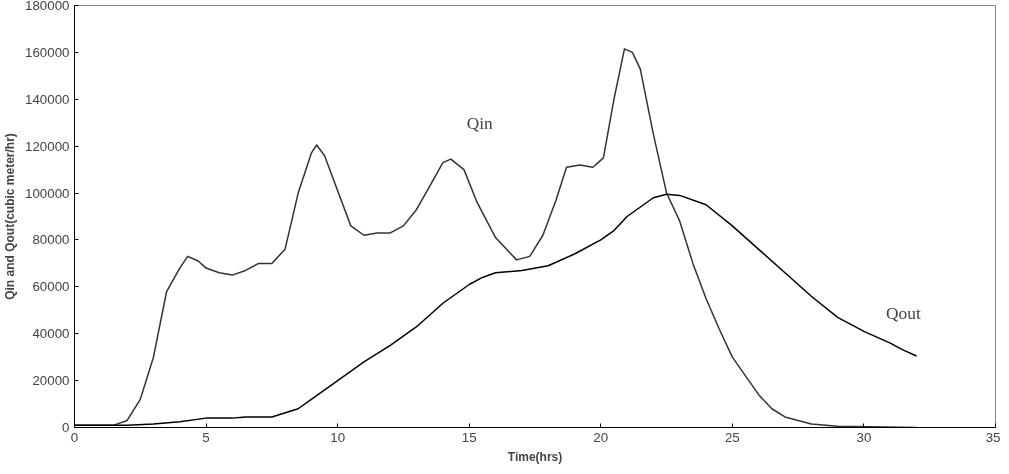  I want to click on y-tick-label: 80000, so click(51, 240).